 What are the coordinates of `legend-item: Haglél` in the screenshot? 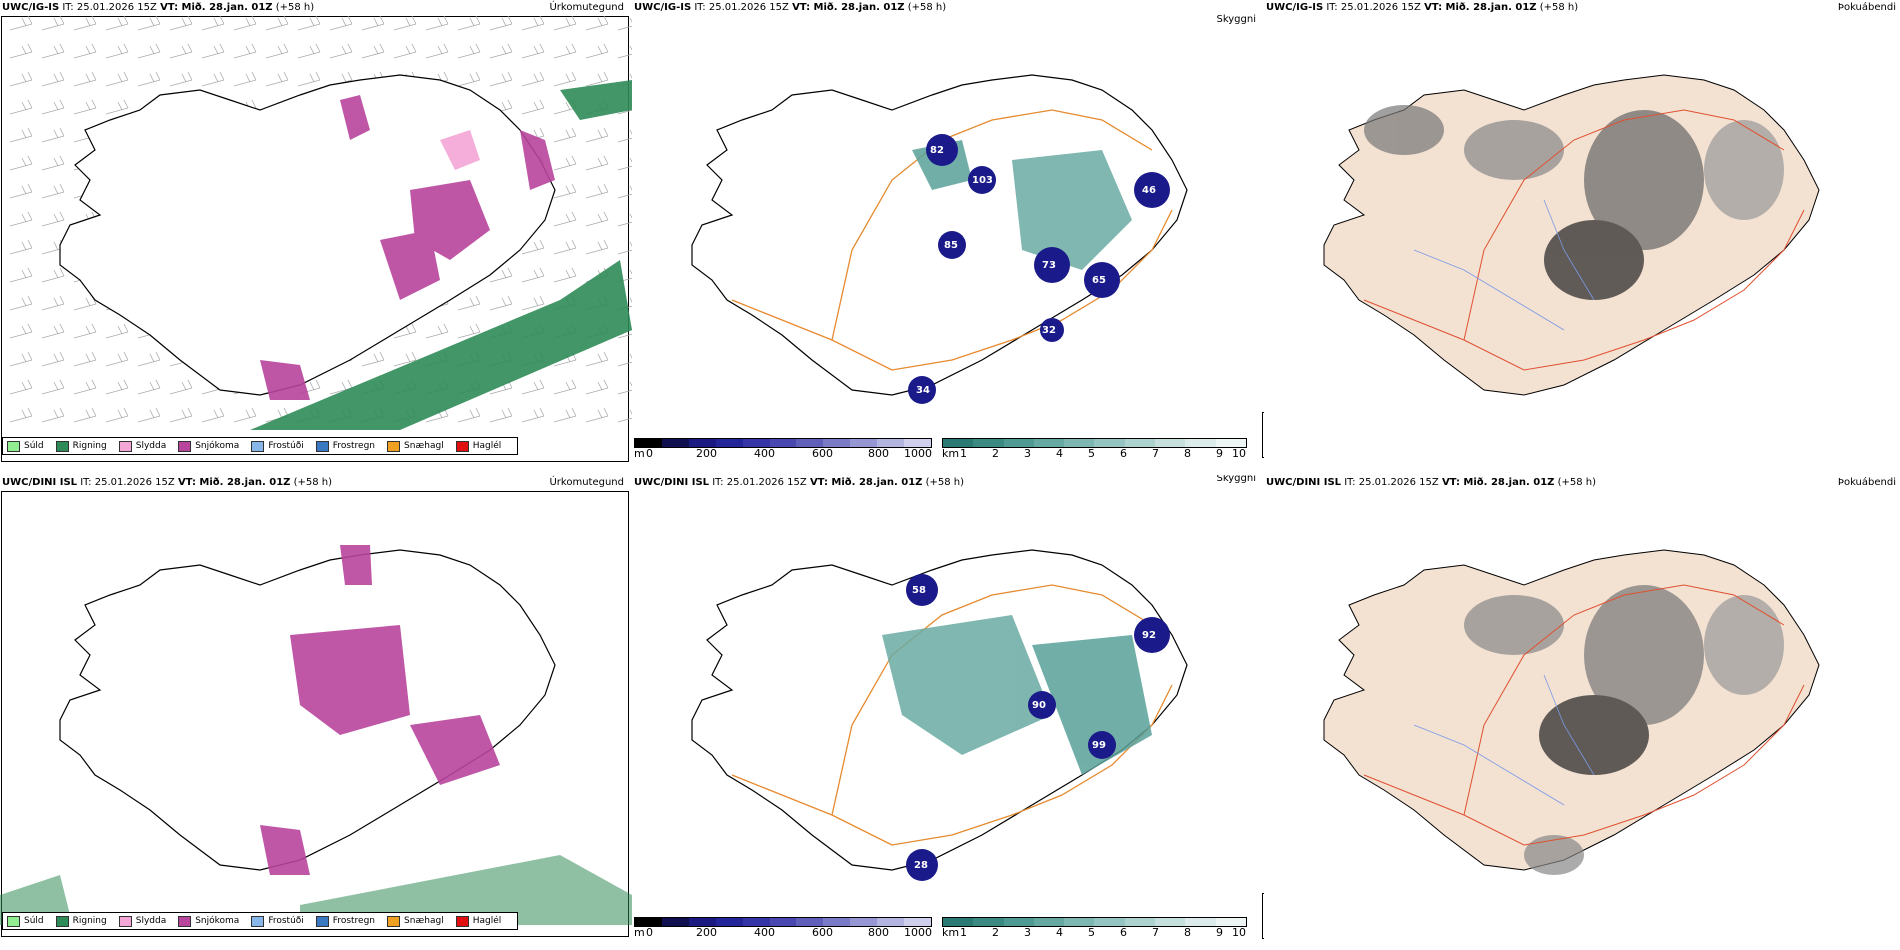 It's located at (478, 921).